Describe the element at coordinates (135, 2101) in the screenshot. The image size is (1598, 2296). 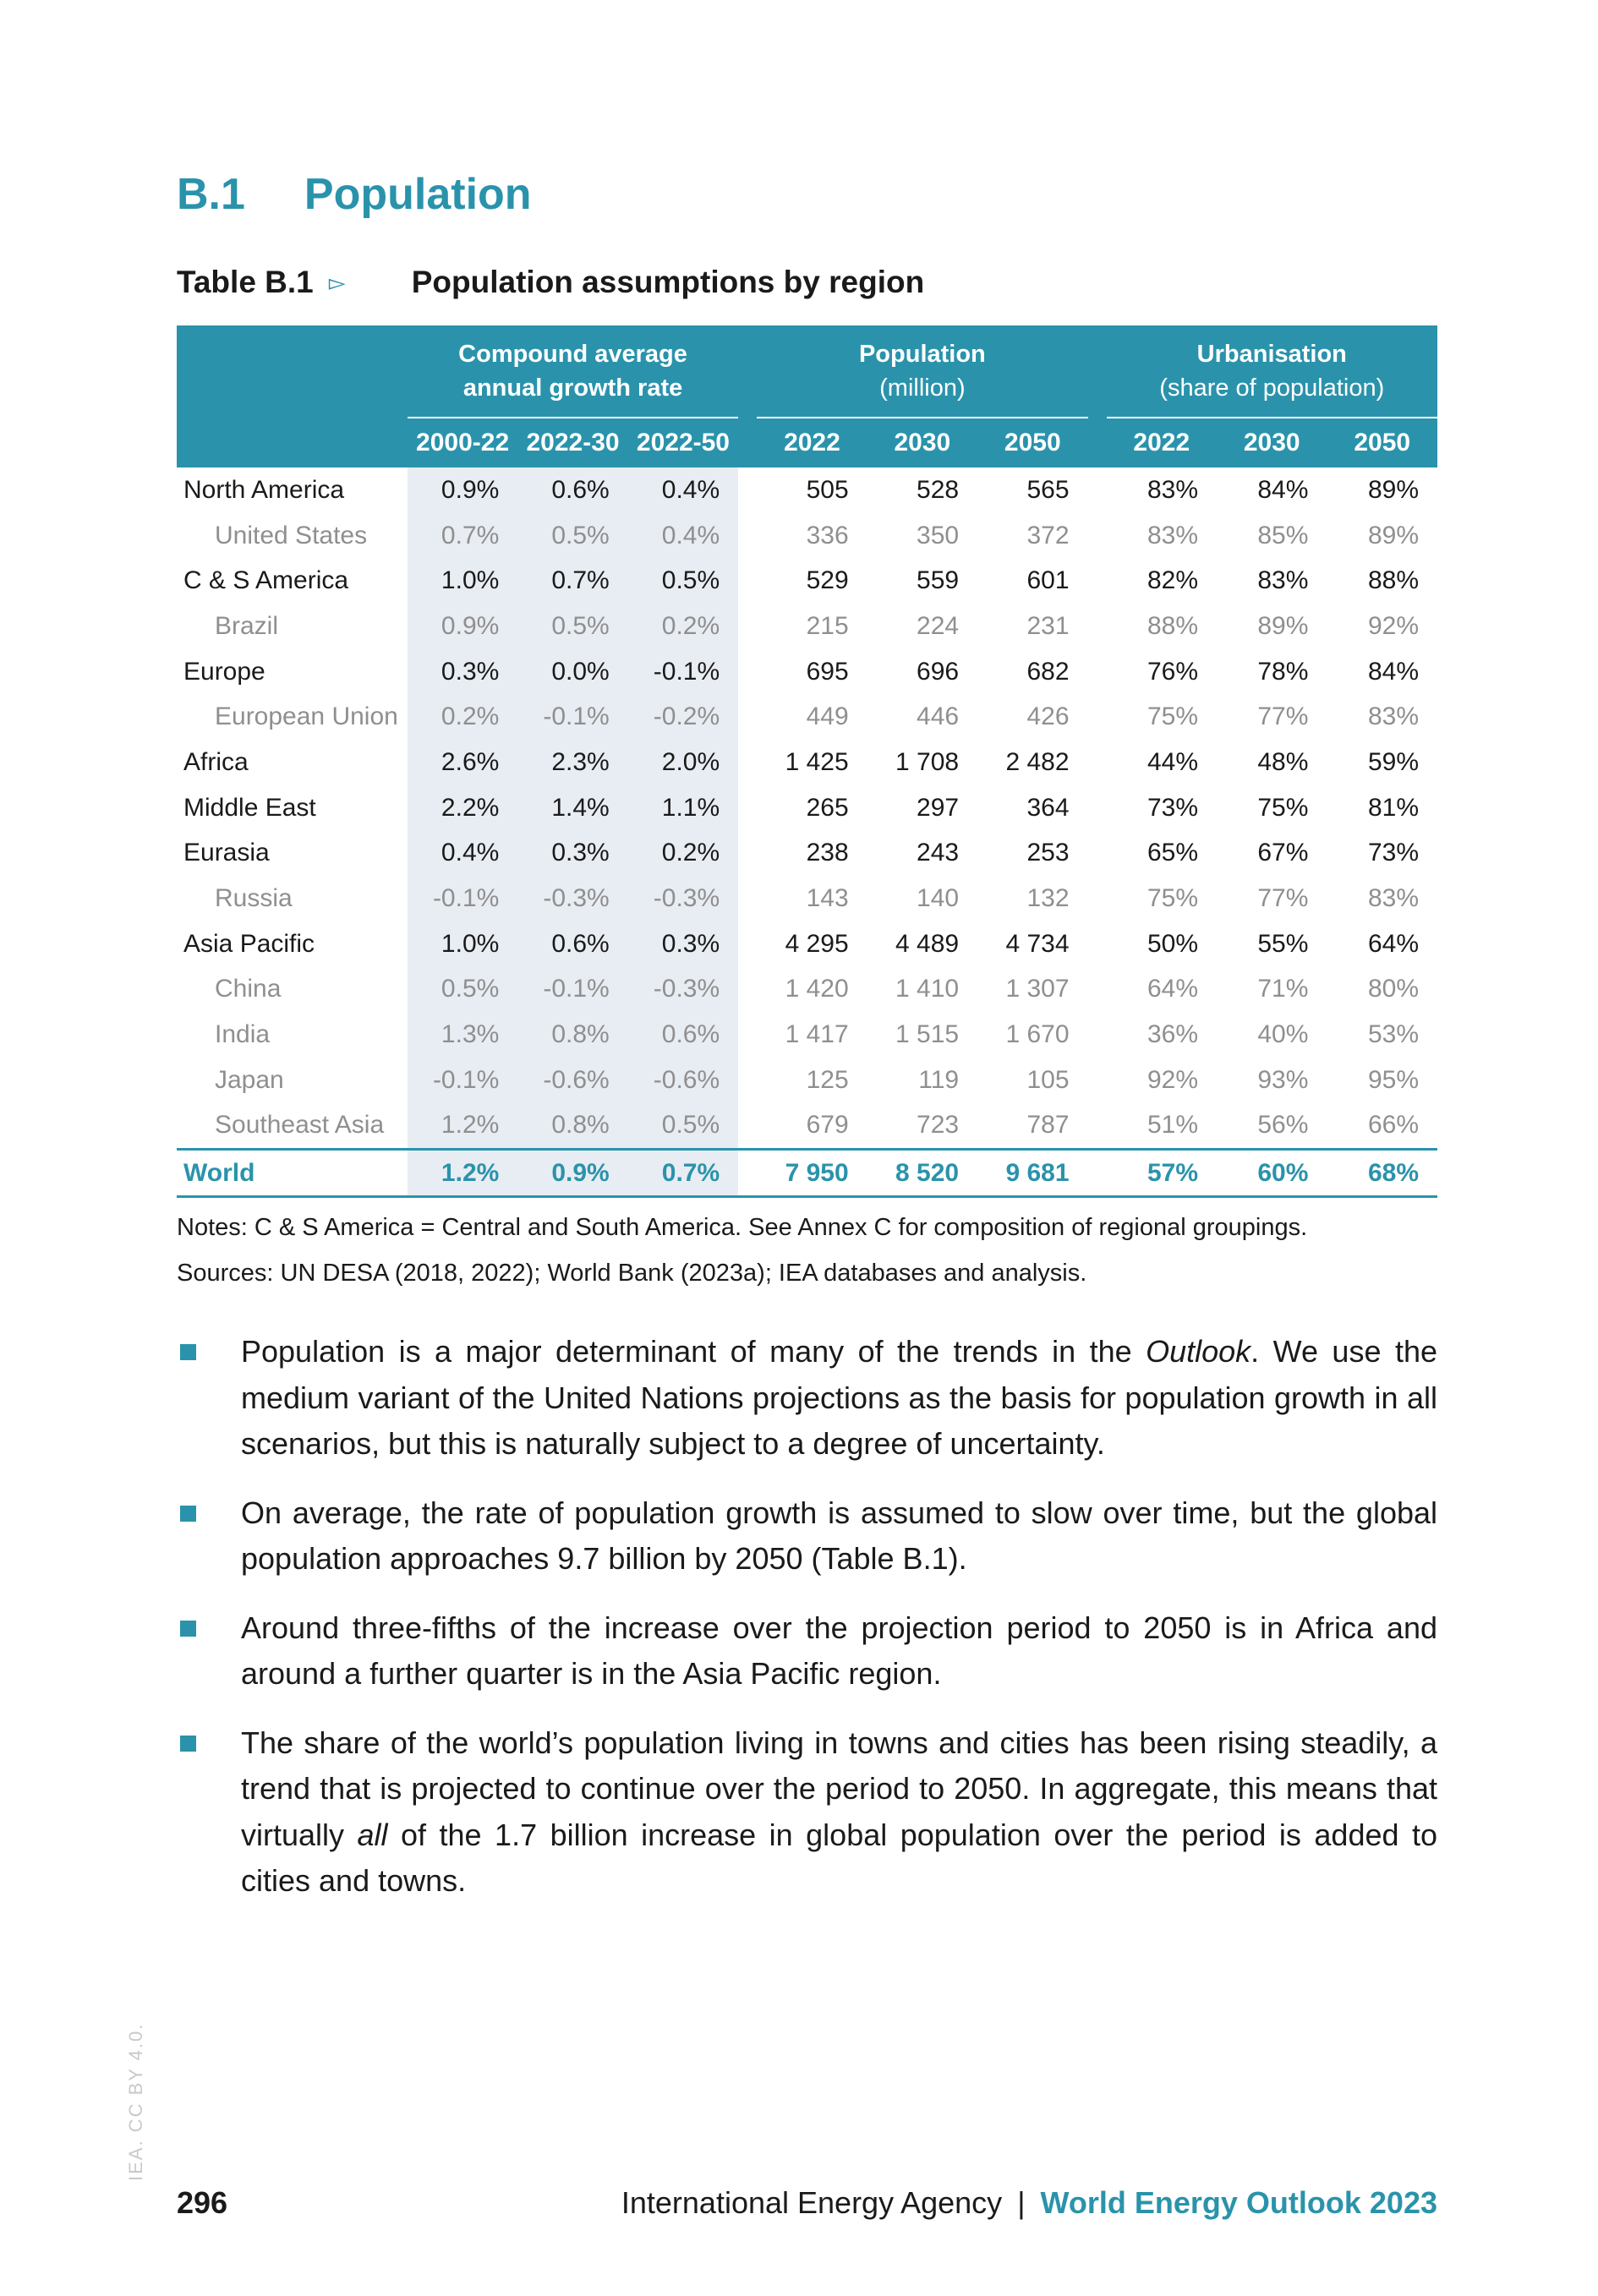
I see `license-note: IEA. CC BY 4.0.` at that location.